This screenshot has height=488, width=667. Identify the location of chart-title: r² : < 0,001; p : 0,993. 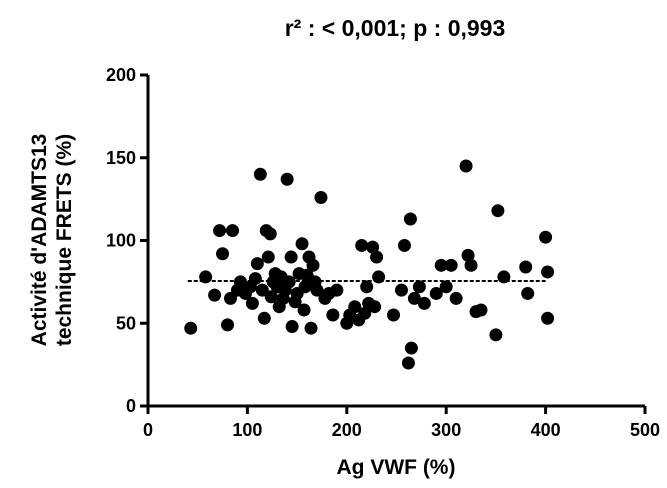
(395, 28).